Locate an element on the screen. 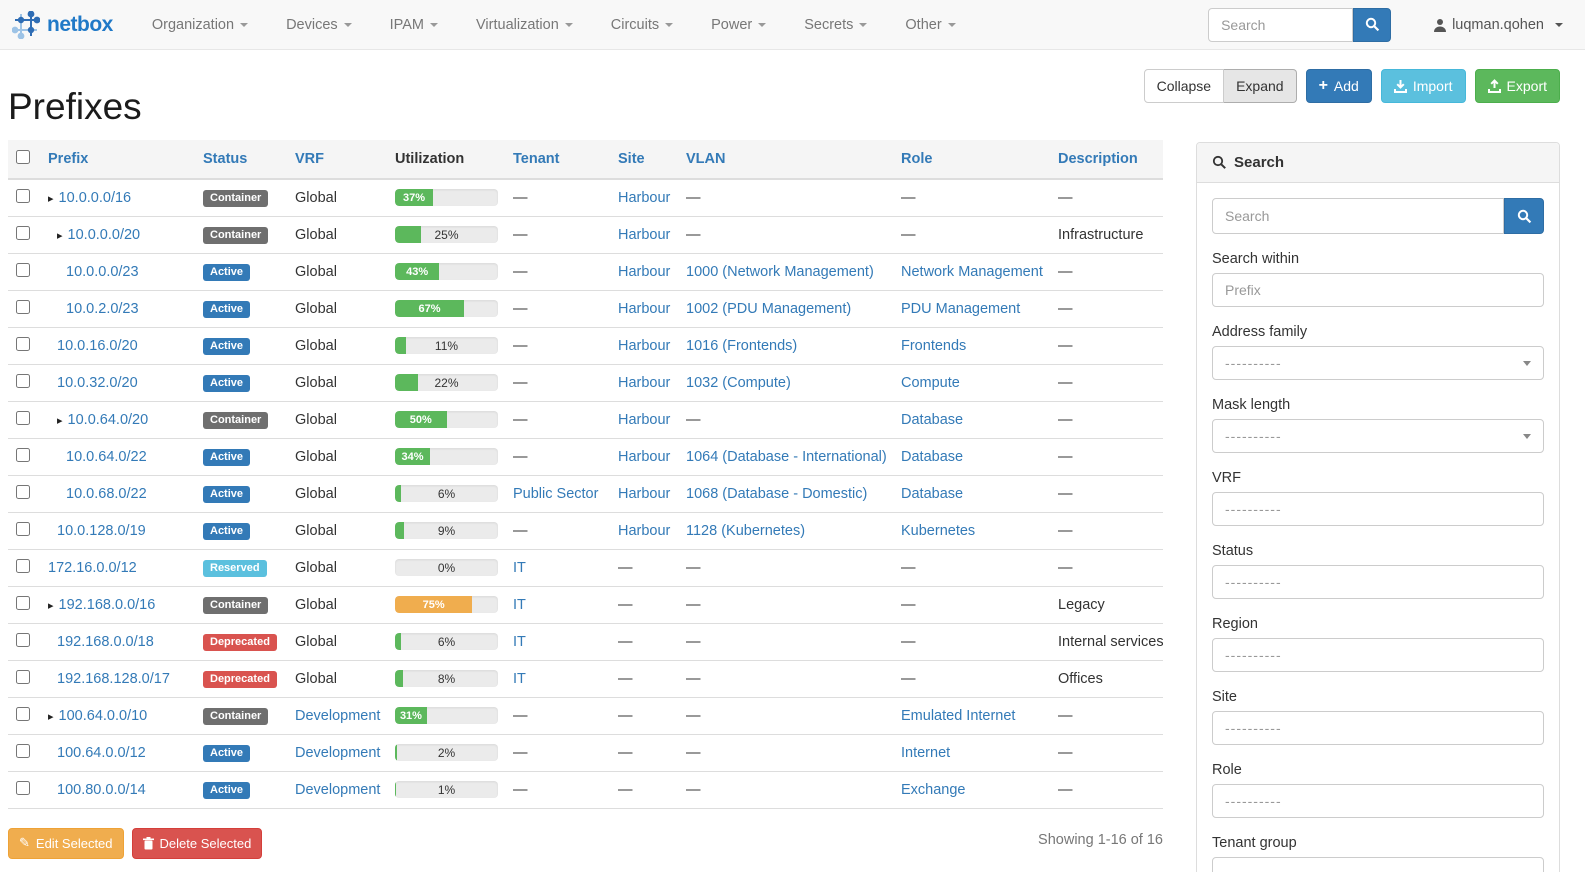 The image size is (1585, 872). role-link: Frontends is located at coordinates (934, 345).